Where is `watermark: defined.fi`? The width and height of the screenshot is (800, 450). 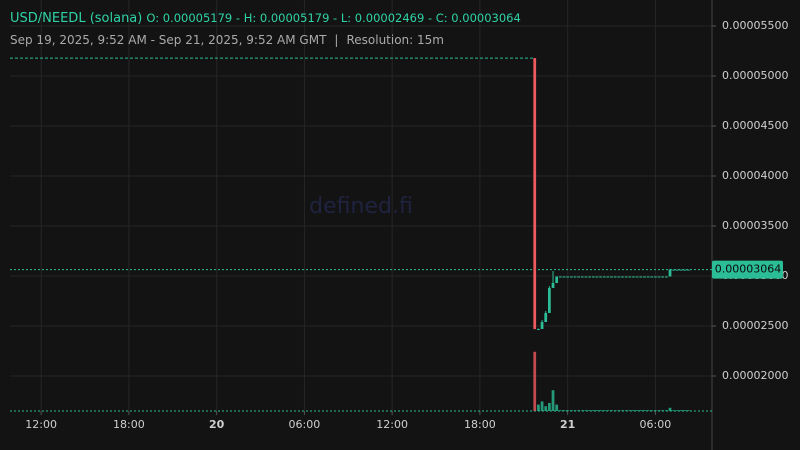 watermark: defined.fi is located at coordinates (361, 206).